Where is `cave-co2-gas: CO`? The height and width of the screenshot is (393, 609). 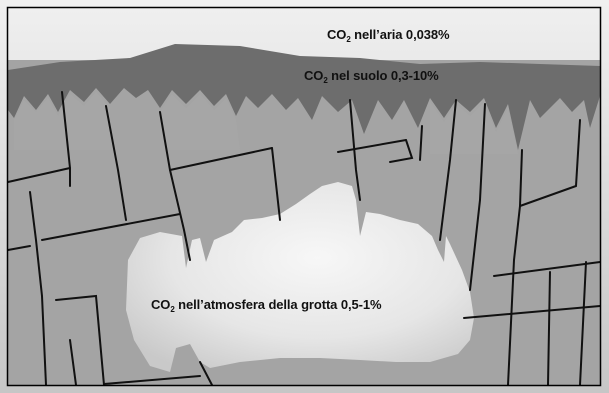
cave-co2-gas: CO is located at coordinates (161, 304).